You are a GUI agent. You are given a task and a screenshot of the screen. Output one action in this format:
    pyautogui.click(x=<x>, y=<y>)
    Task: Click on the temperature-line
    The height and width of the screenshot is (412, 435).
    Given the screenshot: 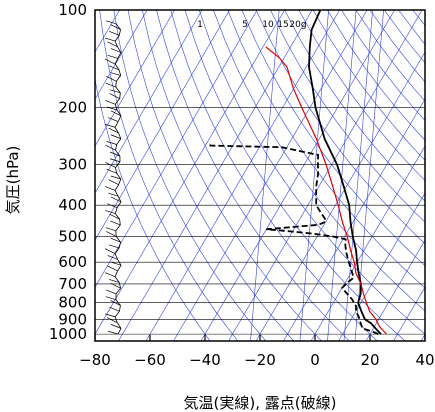 What is the action you would take?
    pyautogui.click(x=345, y=172)
    